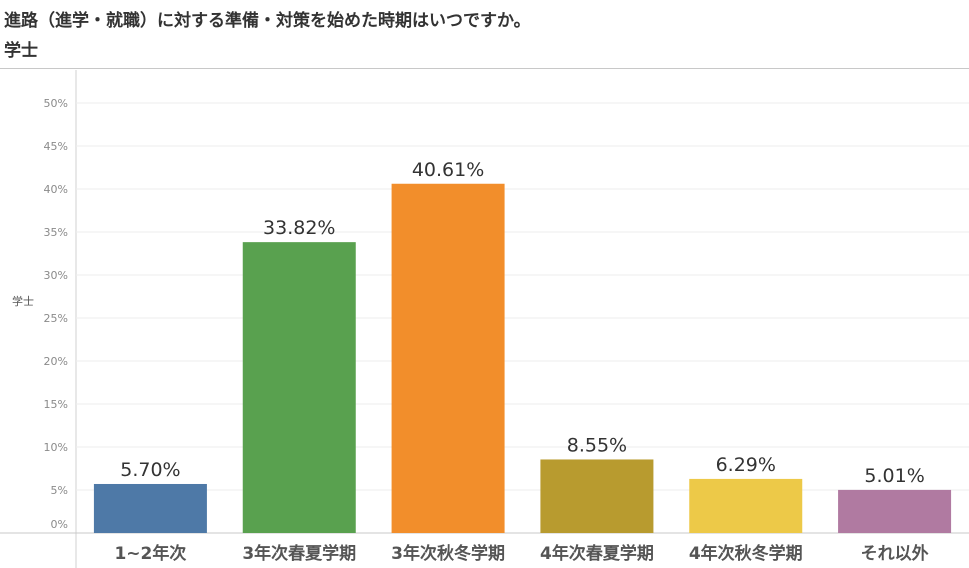 This screenshot has height=568, width=969. Describe the element at coordinates (895, 553) in the screenshot. I see `x-tick-label: それ以外` at that location.